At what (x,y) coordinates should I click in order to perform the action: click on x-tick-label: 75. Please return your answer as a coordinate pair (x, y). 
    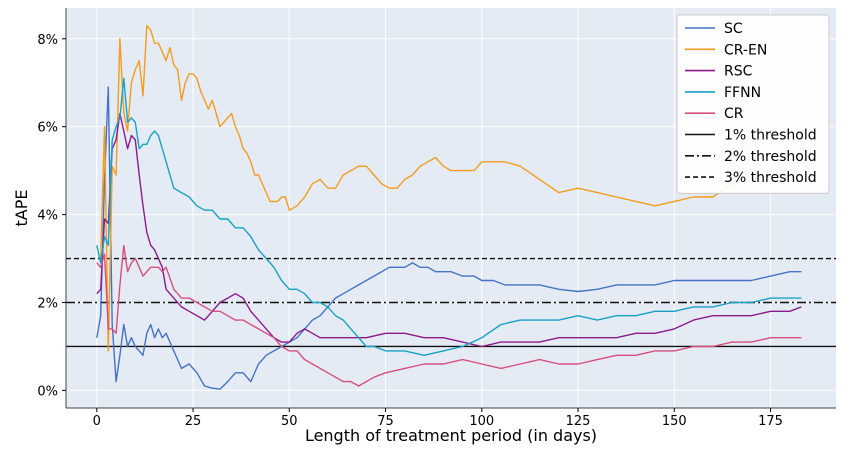
    Looking at the image, I should click on (385, 421).